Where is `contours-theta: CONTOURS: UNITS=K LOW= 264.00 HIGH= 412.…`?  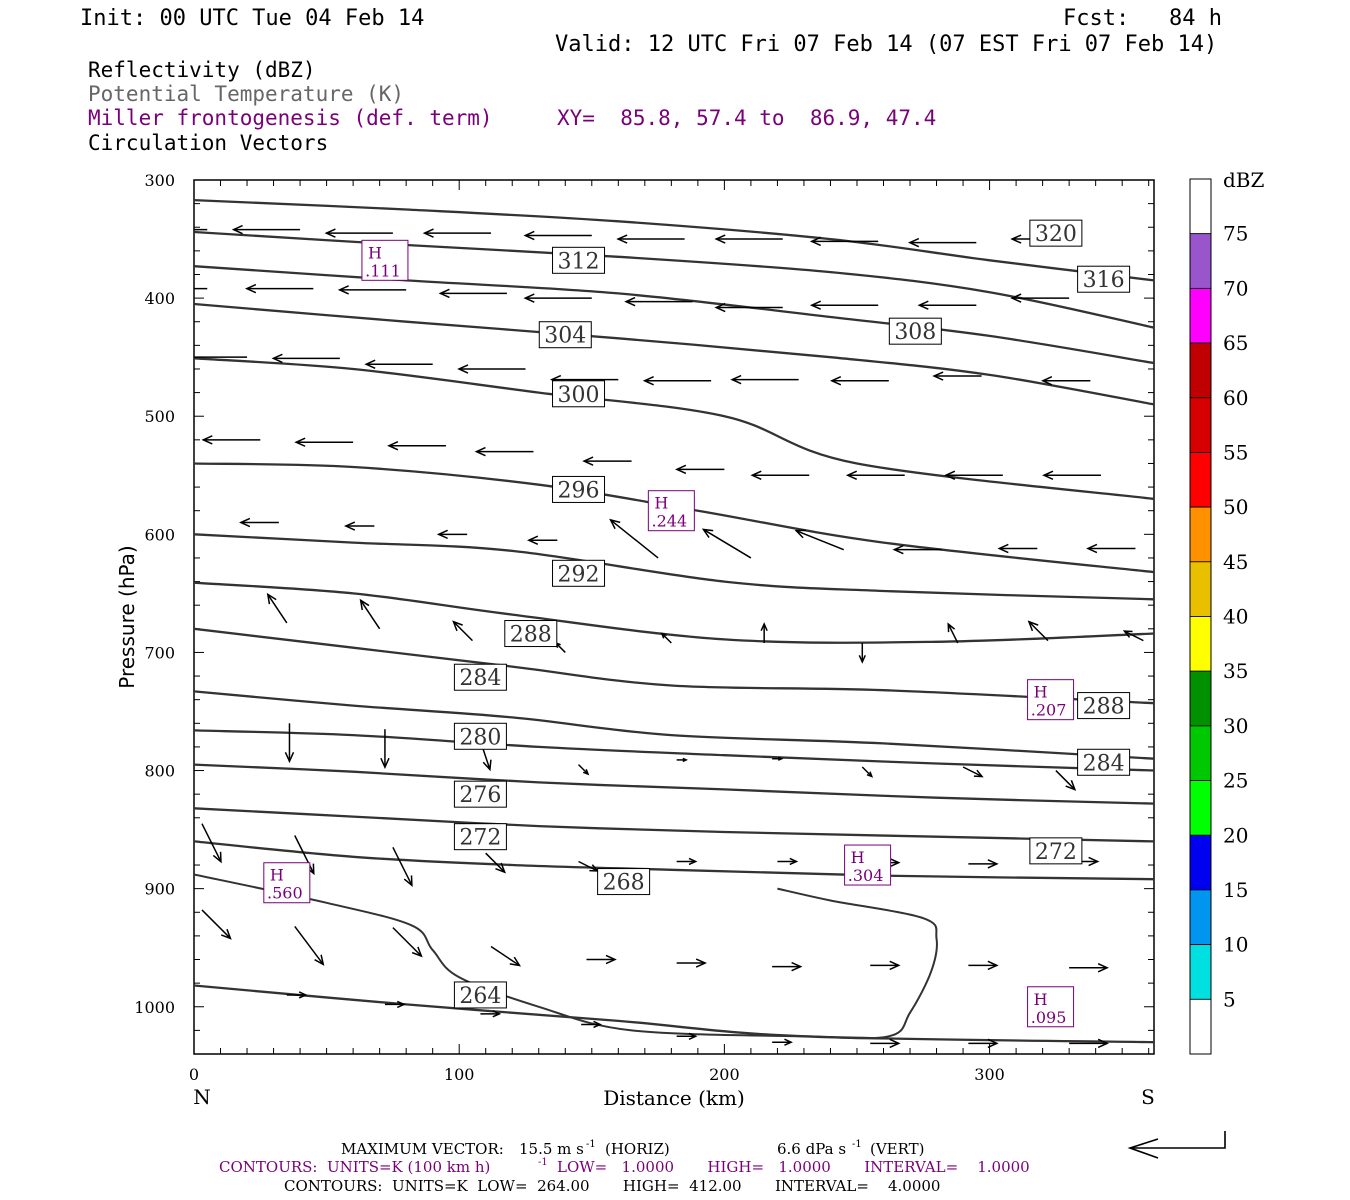 contours-theta: CONTOURS: UNITS=K LOW= 264.00 HIGH= 412.… is located at coordinates (612, 1186).